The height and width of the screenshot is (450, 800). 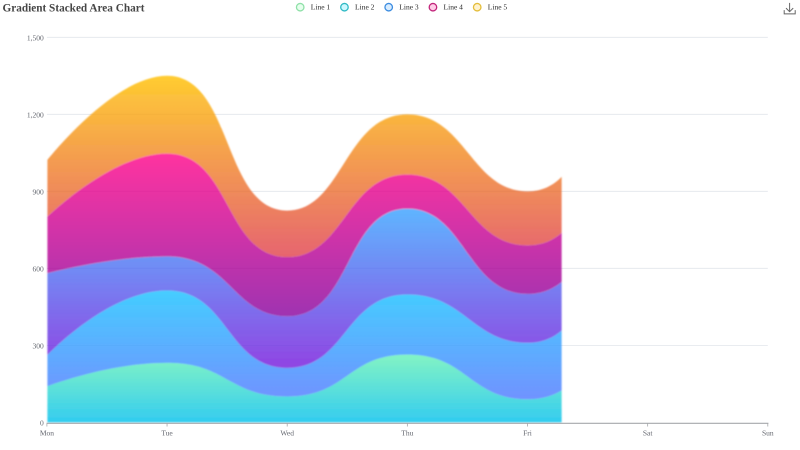 What do you see at coordinates (407, 432) in the screenshot?
I see `svg-text: Thu` at bounding box center [407, 432].